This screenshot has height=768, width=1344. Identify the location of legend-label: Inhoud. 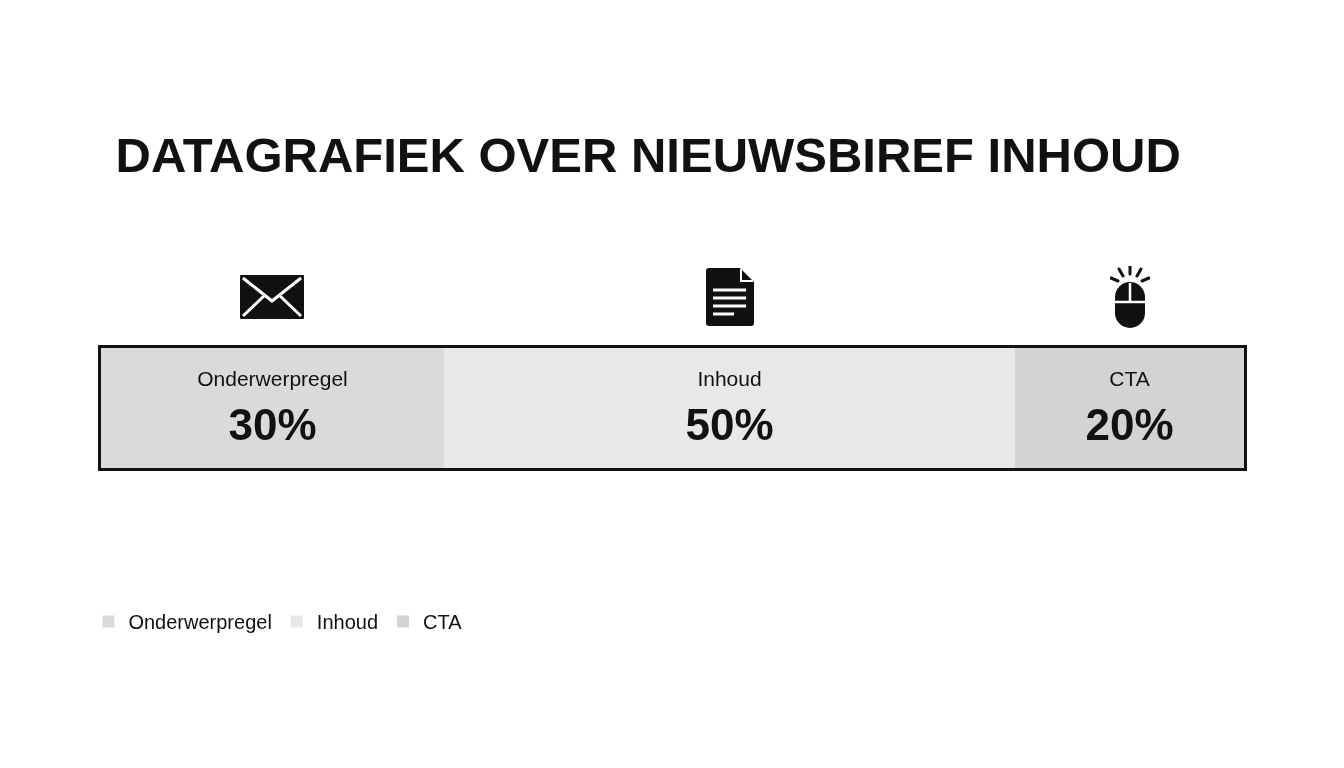
(347, 622).